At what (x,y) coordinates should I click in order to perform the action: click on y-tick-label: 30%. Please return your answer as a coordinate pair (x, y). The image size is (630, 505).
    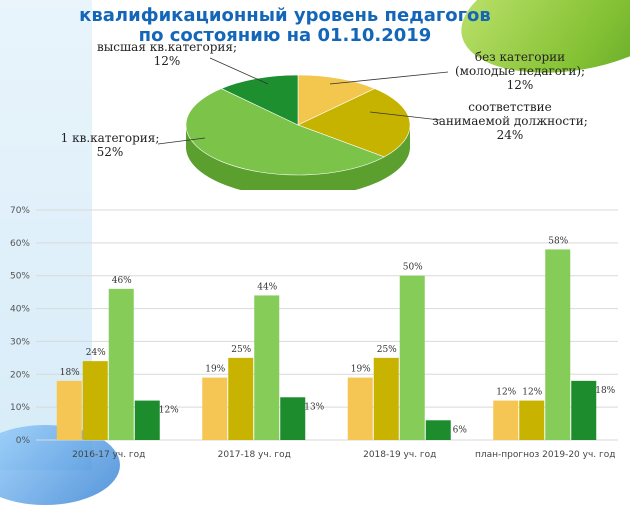
    Looking at the image, I should click on (20, 342).